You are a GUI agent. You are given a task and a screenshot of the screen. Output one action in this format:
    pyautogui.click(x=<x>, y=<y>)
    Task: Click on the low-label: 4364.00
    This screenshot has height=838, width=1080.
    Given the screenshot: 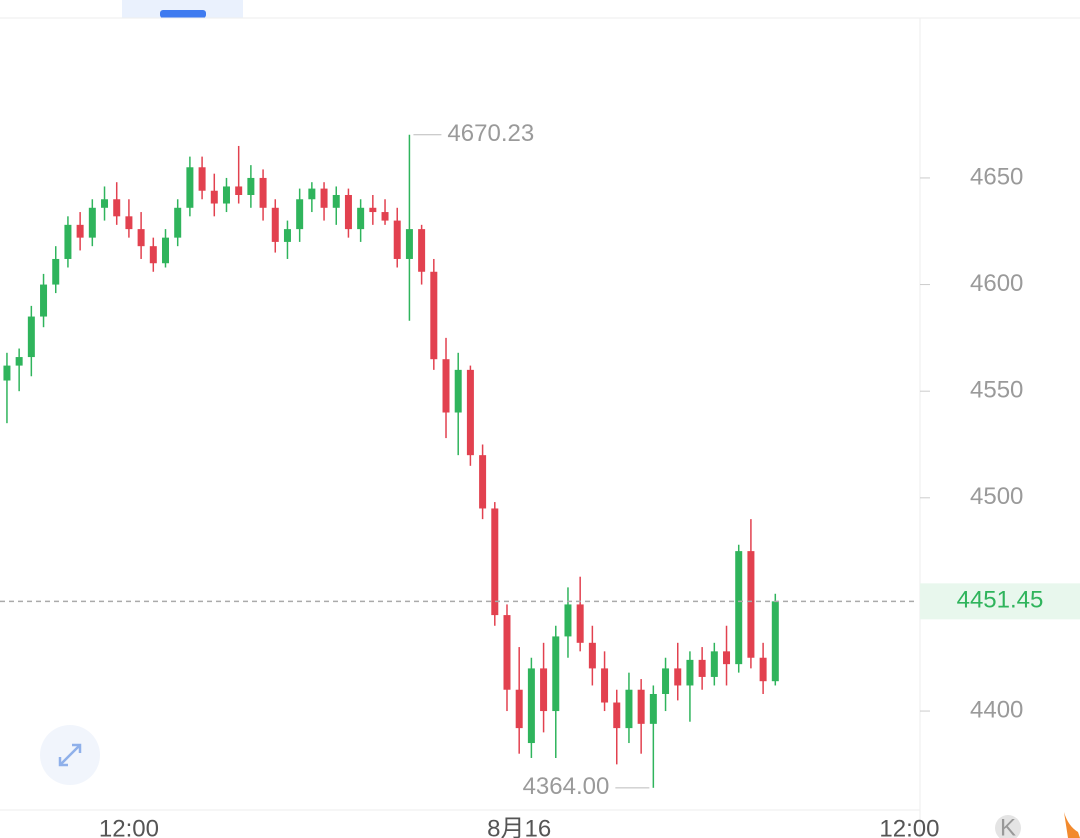 What is the action you would take?
    pyautogui.click(x=566, y=786)
    